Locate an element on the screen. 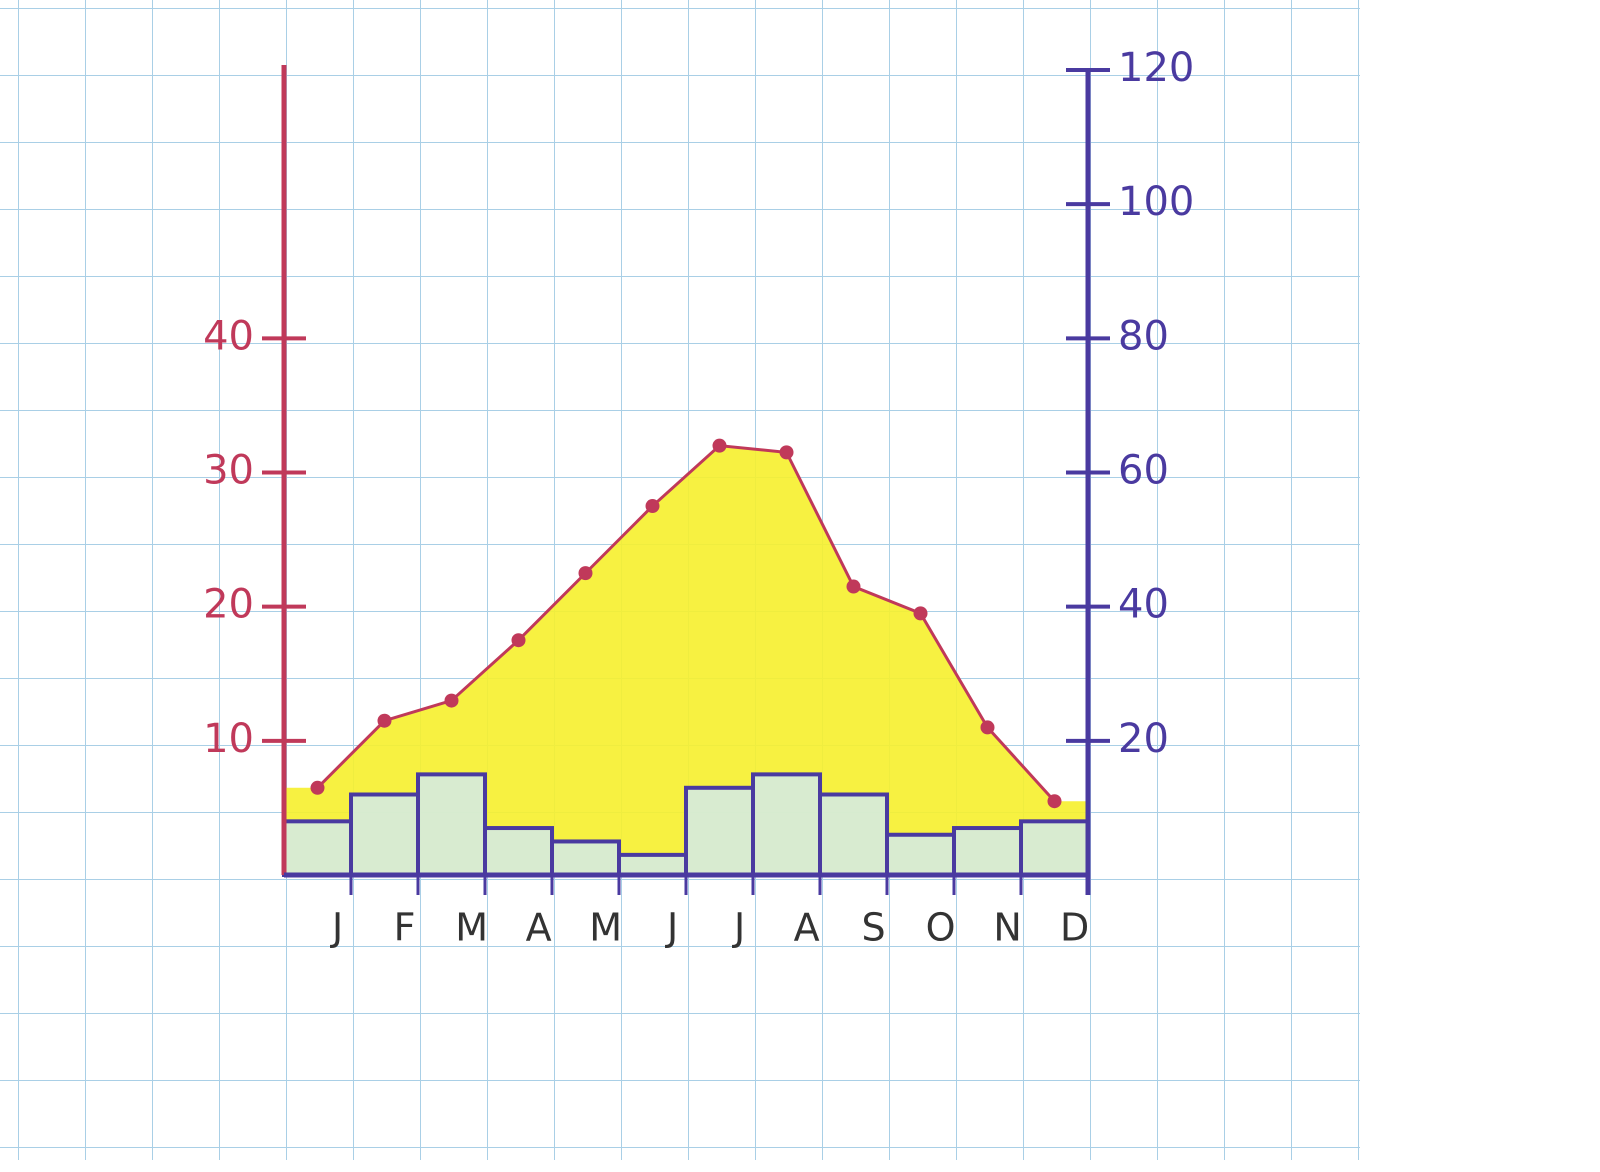  month-label: N is located at coordinates (1007, 928).